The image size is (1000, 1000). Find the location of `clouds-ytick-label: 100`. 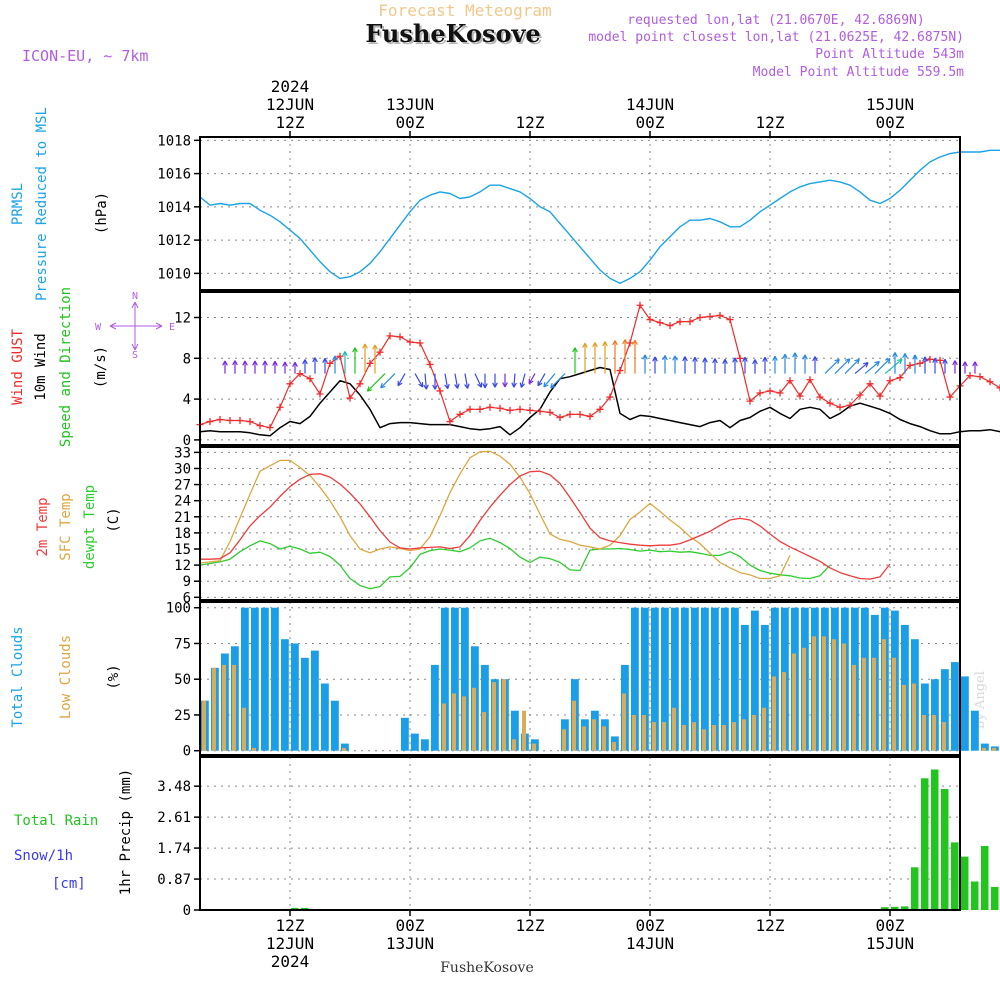

clouds-ytick-label: 100 is located at coordinates (178, 609).